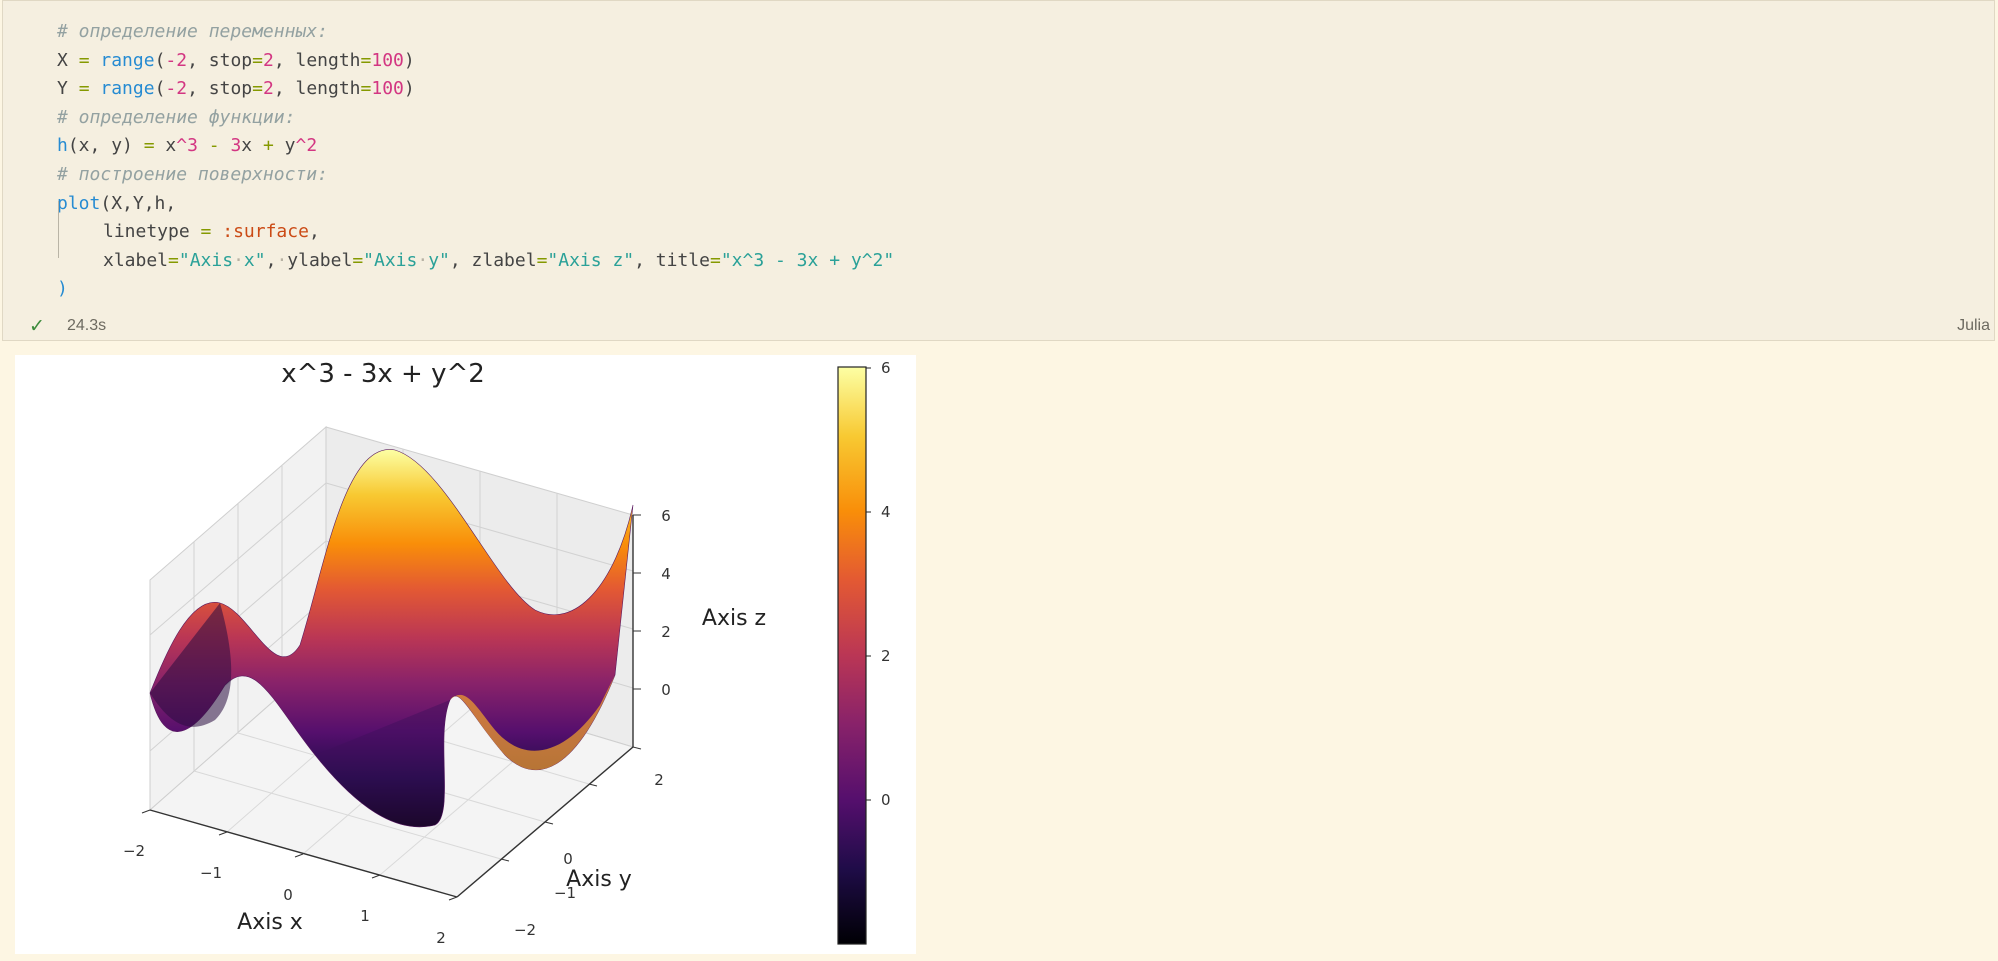 The height and width of the screenshot is (961, 1998). Describe the element at coordinates (1973, 325) in the screenshot. I see `language-indicator: Julia` at that location.